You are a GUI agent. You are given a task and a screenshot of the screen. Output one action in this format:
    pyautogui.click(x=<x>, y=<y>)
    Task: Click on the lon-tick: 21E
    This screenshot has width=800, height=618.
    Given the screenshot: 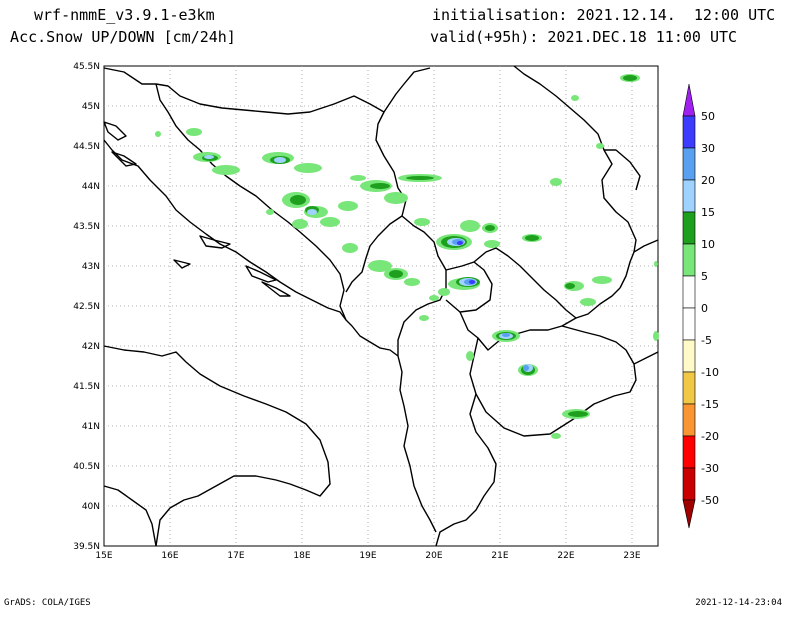 What is the action you would take?
    pyautogui.click(x=499, y=556)
    